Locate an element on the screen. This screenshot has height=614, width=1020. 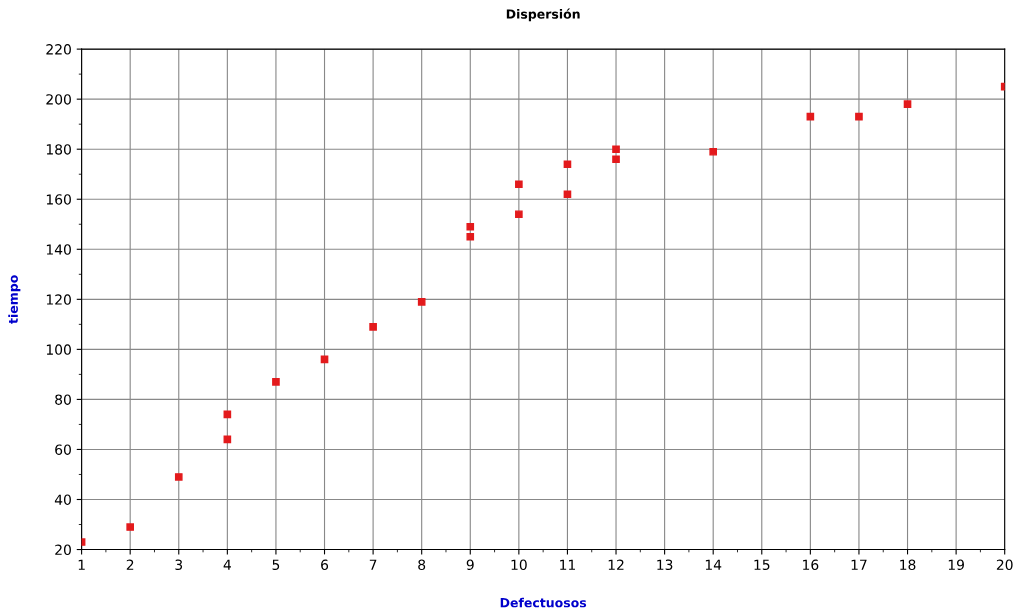
y-tick-label: 200 is located at coordinates (58, 99).